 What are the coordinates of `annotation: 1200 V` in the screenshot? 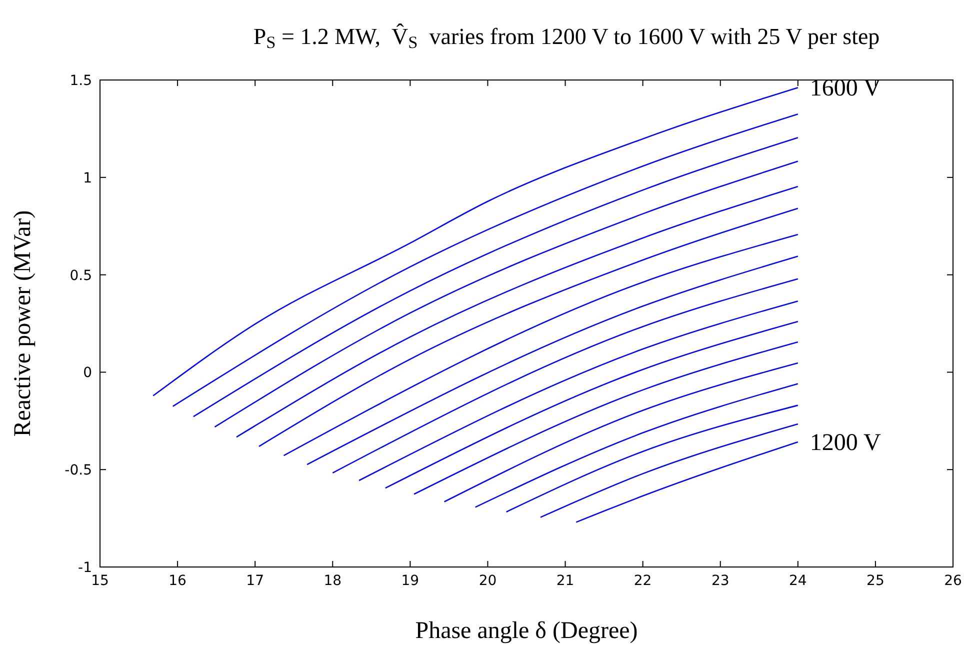 It's located at (846, 443).